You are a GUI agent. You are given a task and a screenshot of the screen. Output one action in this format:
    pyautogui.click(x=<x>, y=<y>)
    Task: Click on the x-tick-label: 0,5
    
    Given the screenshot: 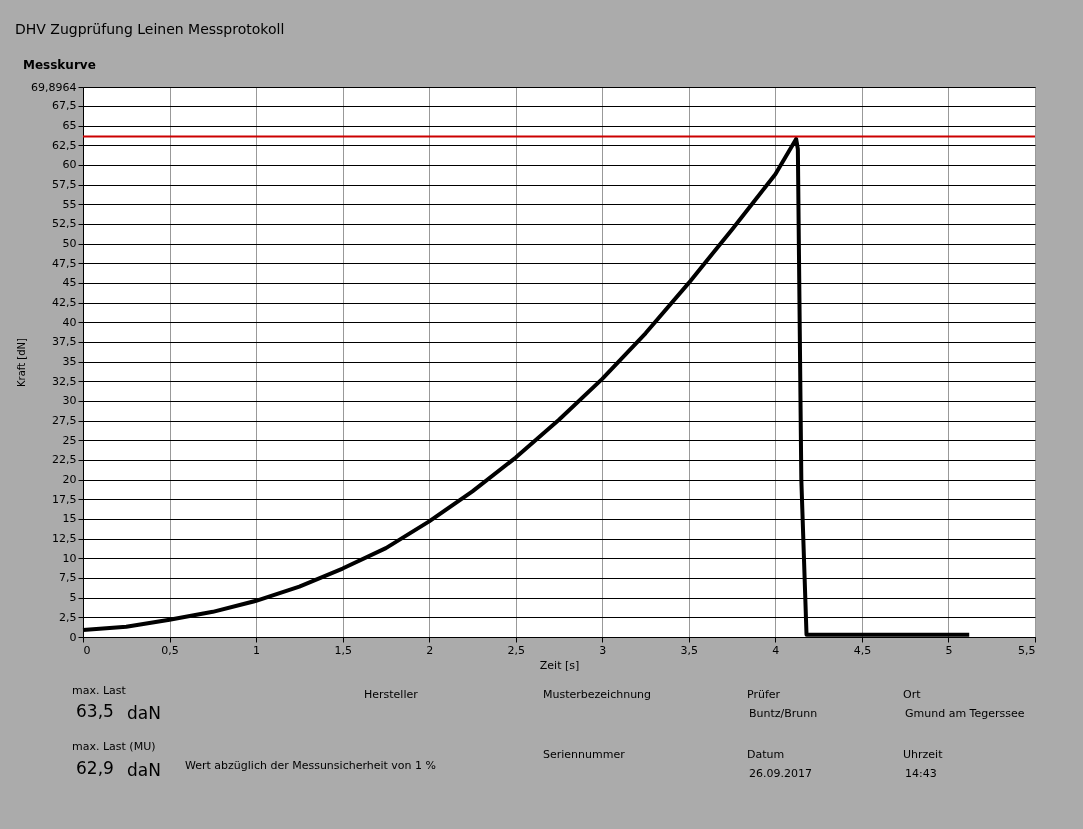 What is the action you would take?
    pyautogui.click(x=170, y=650)
    